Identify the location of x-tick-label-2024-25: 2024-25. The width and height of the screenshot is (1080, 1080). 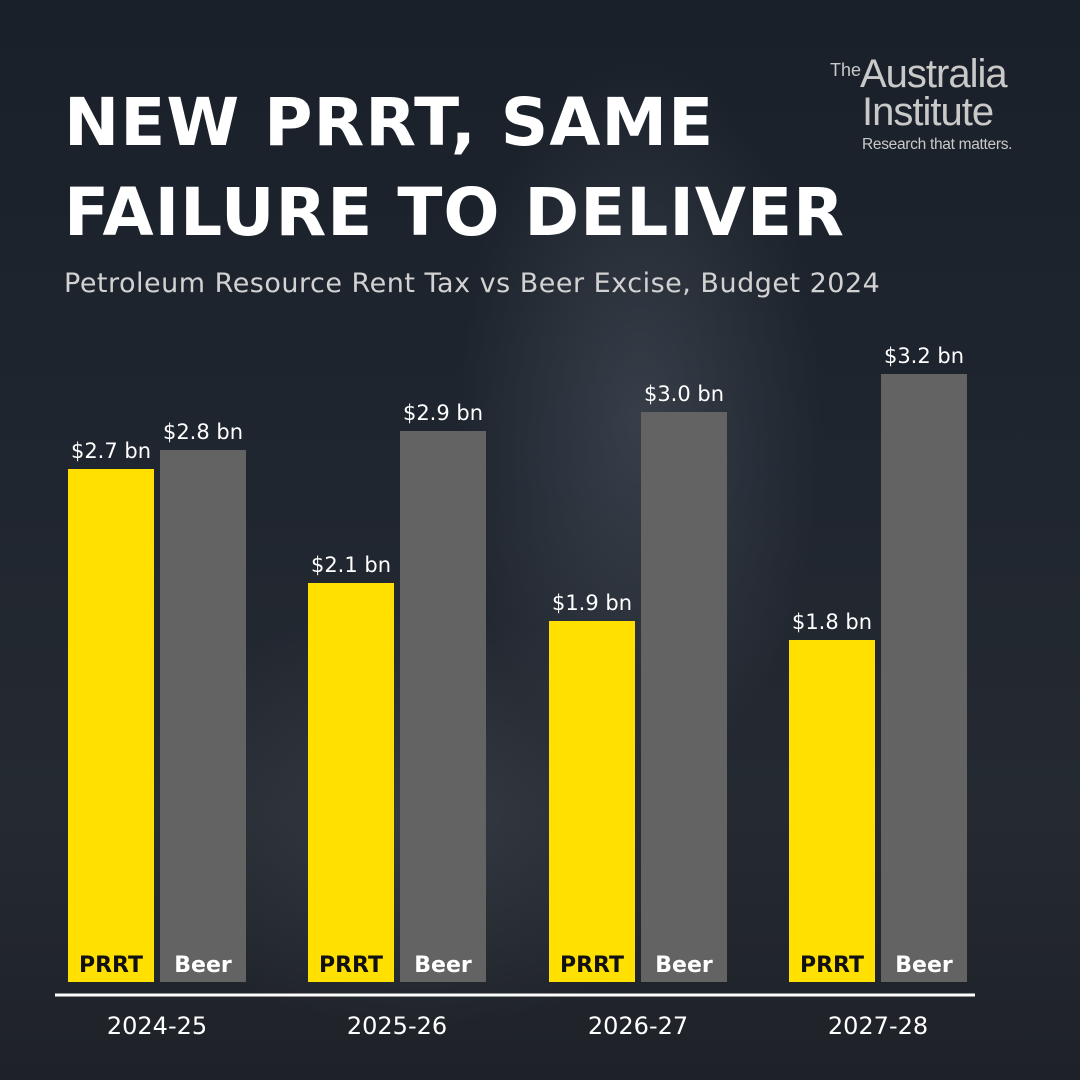
(157, 1026).